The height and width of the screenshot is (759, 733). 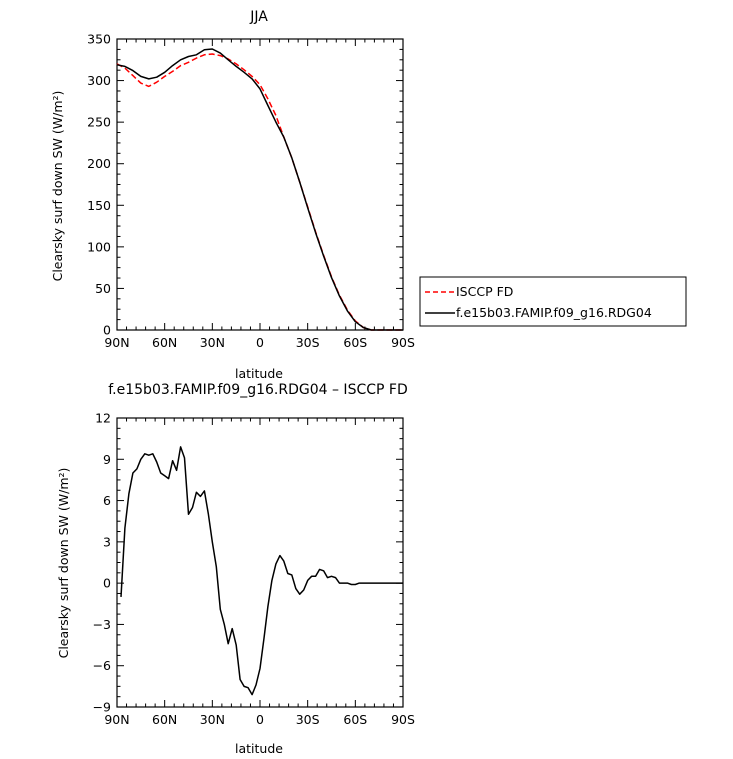 What do you see at coordinates (355, 719) in the screenshot?
I see `bottom-chart-xtick-label: 60S` at bounding box center [355, 719].